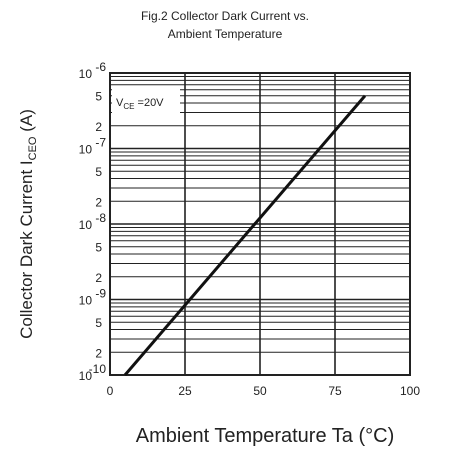  Describe the element at coordinates (100, 218) in the screenshot. I see `y-tick-exponent: -8` at that location.